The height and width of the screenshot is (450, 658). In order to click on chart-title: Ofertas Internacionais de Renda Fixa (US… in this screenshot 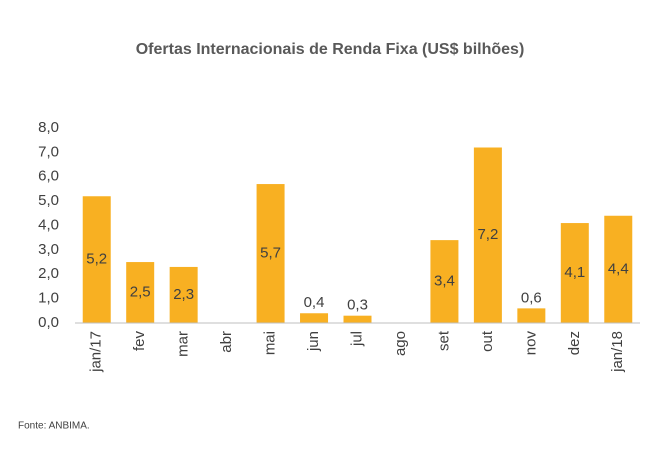, I will do `click(330, 49)`.